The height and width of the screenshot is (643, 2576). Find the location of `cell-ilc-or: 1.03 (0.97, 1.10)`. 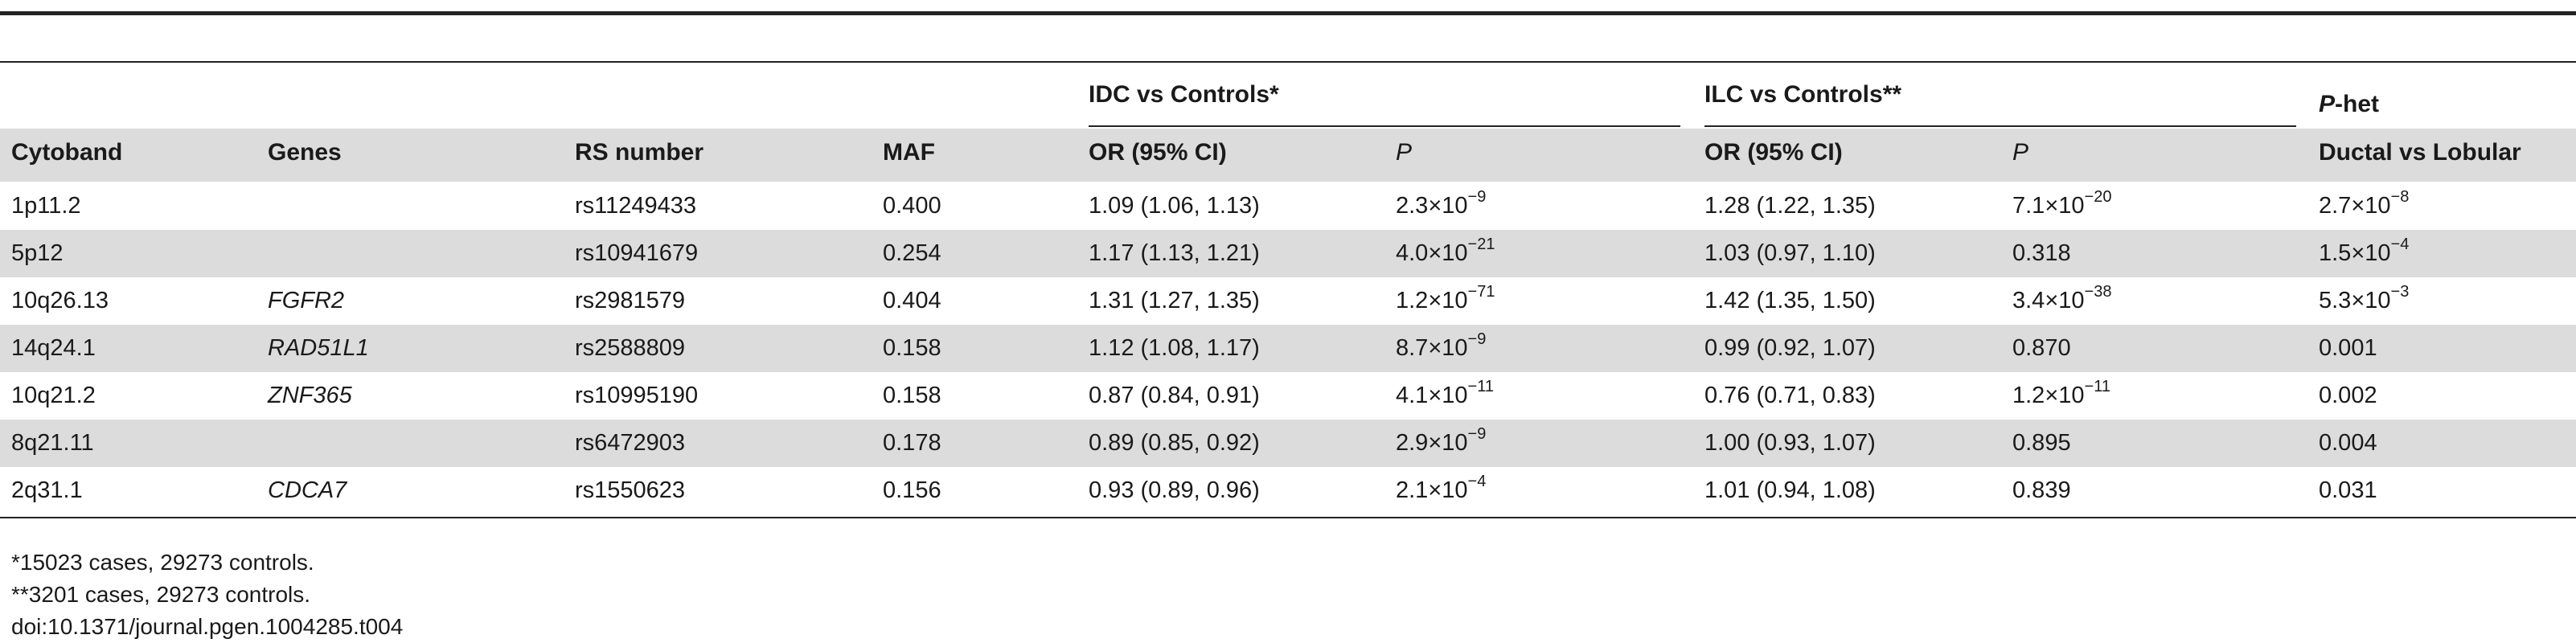

cell-ilc-or: 1.03 (0.97, 1.10) is located at coordinates (1790, 253).